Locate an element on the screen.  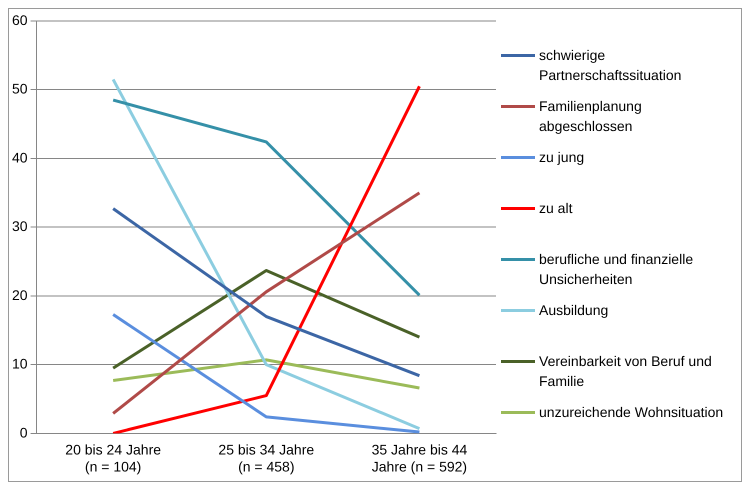
legend-label: Vereinbarkeit von Beruf und Familie is located at coordinates (626, 371).